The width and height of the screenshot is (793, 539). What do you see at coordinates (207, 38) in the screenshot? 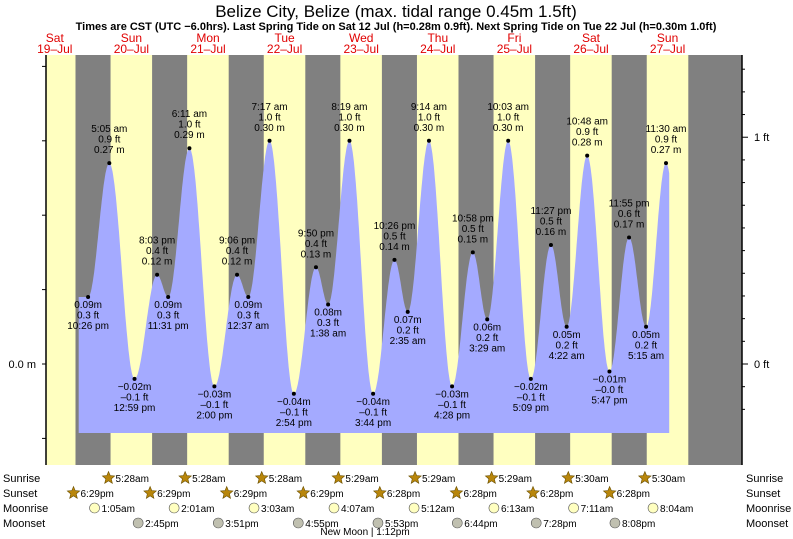
I see `day-name-label: Mon` at bounding box center [207, 38].